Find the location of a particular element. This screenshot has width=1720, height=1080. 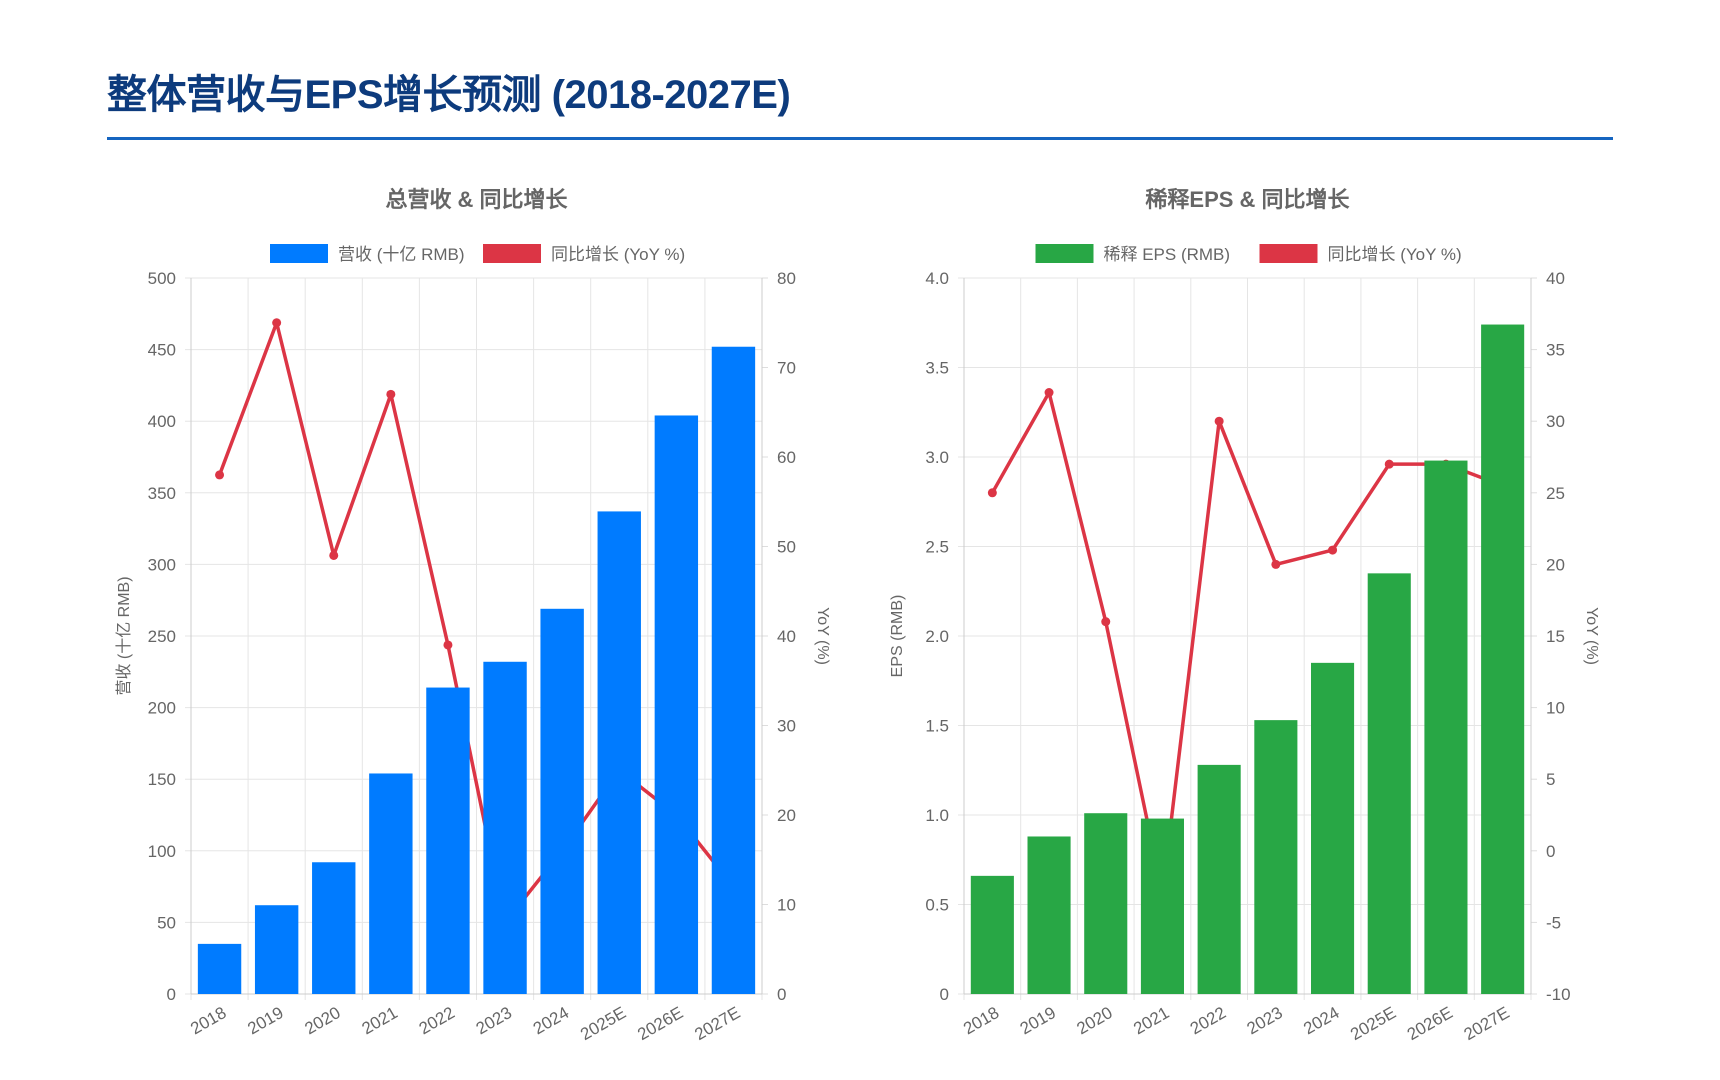

y-tick-label: 0.5 is located at coordinates (937, 905).